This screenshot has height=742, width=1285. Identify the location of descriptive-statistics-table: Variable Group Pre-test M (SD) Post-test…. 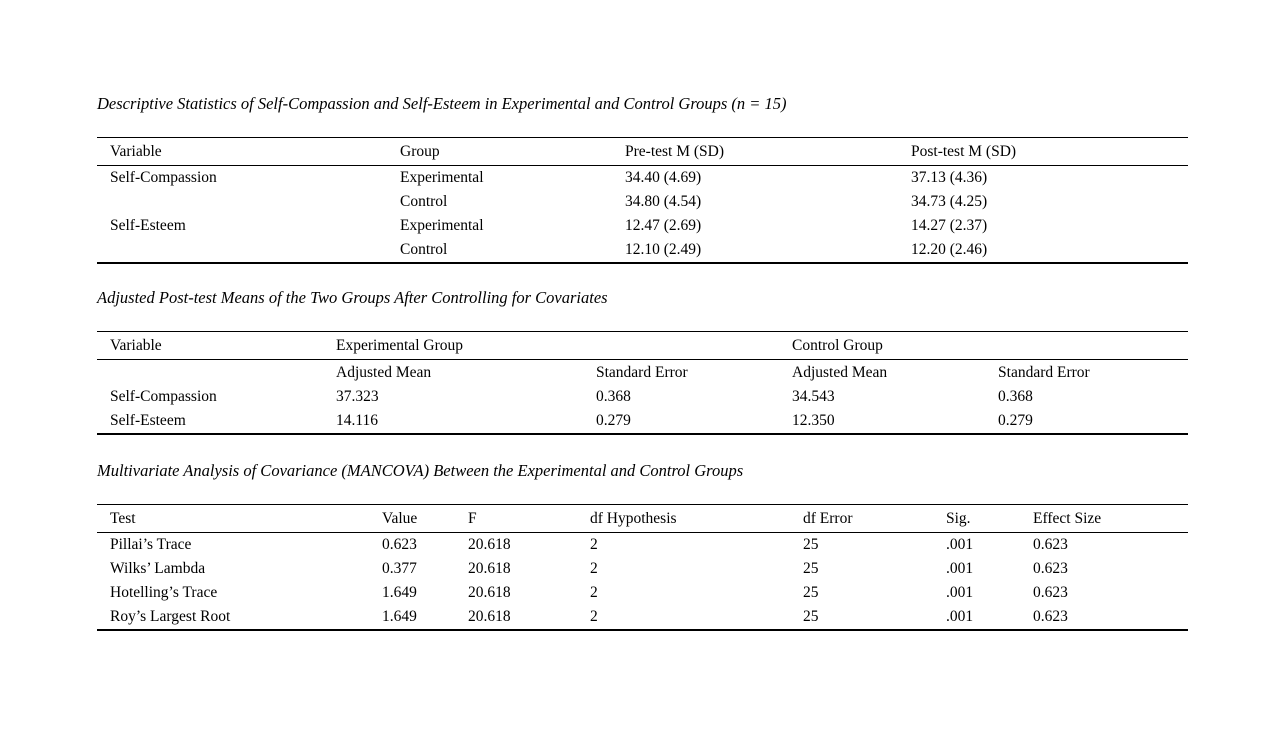
(642, 200).